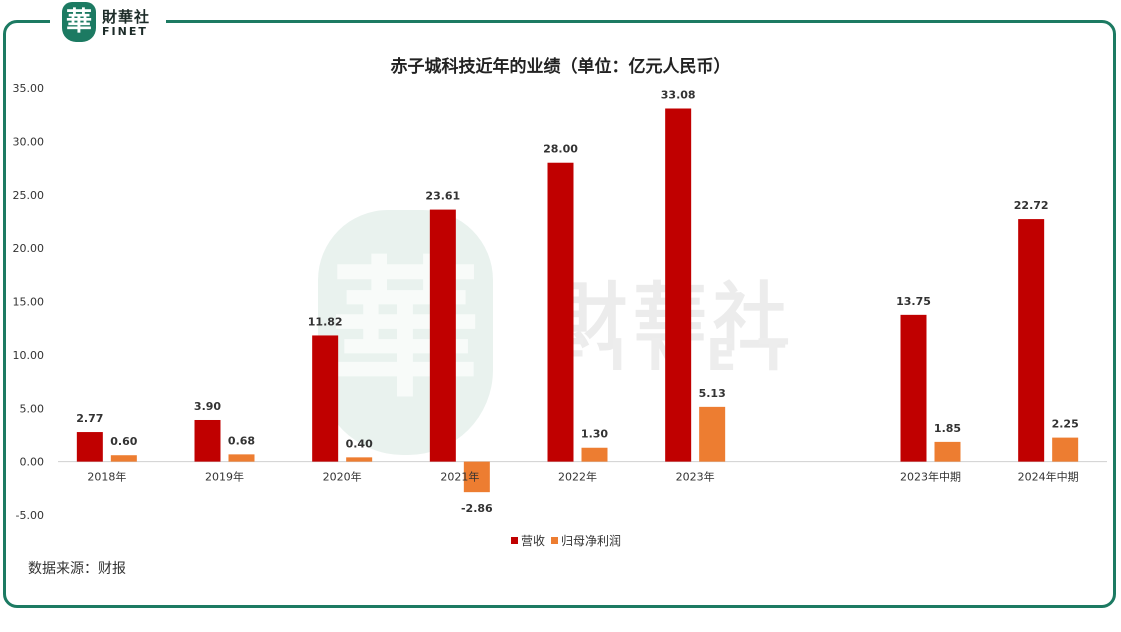 This screenshot has width=1121, height=632. Describe the element at coordinates (560, 67) in the screenshot. I see `chart-title: 赤子城科技近年的业绩（单位：亿元人民币）` at that location.